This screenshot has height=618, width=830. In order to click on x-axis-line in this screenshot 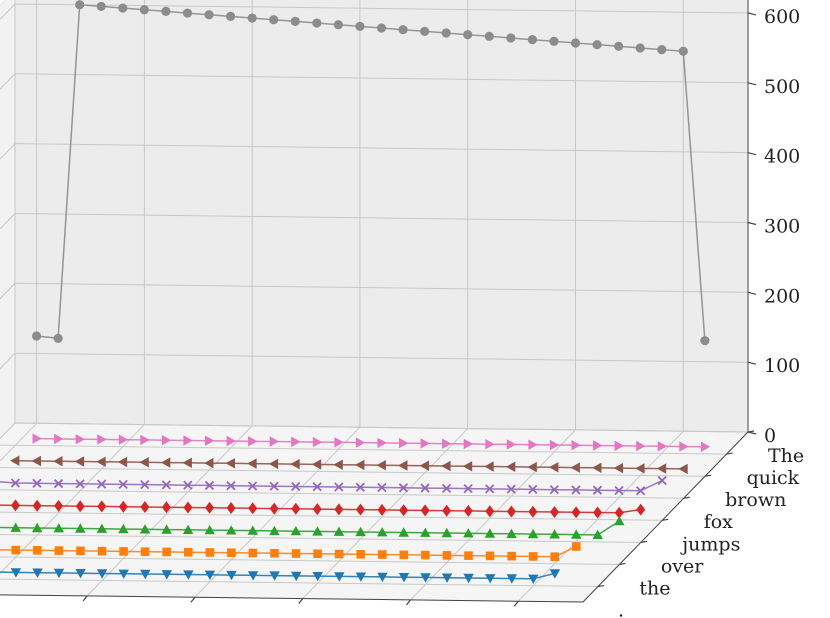, I will do `click(292, 598)`.